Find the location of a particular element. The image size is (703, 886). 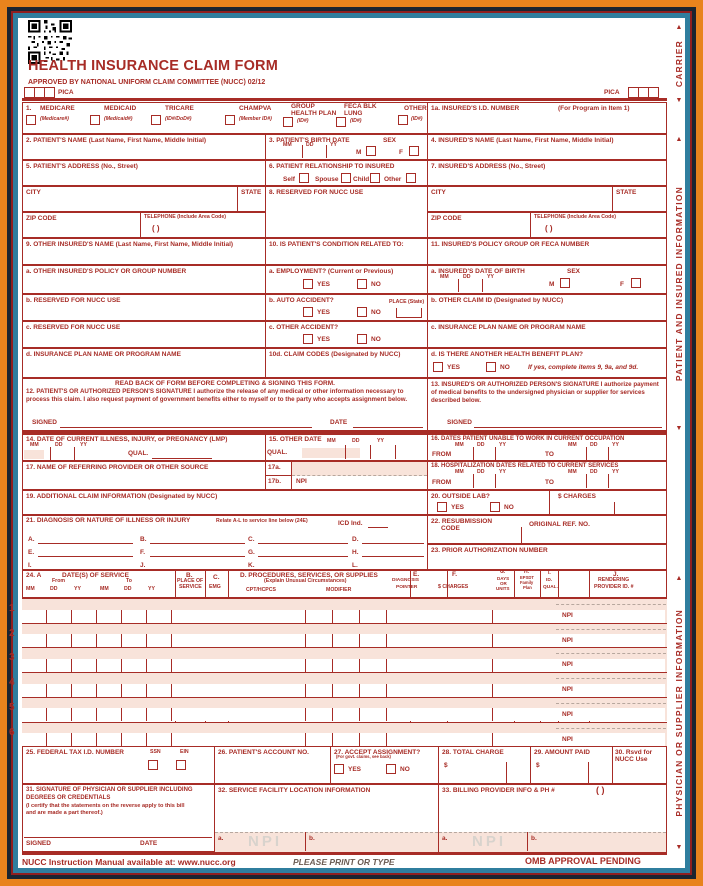

diag-j-line is located at coordinates (197, 566).